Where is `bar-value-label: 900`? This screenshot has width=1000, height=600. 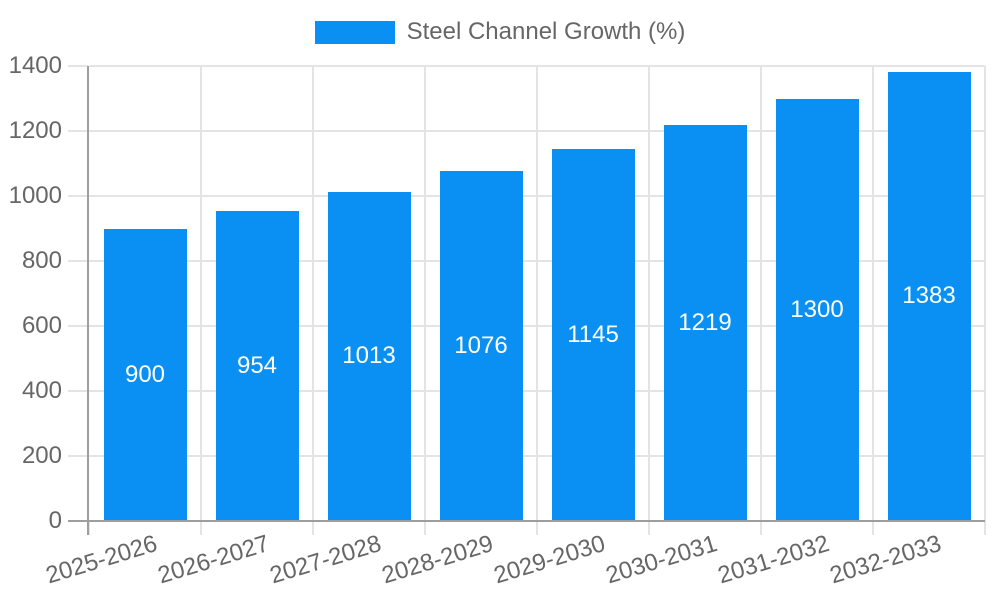
bar-value-label: 900 is located at coordinates (145, 374).